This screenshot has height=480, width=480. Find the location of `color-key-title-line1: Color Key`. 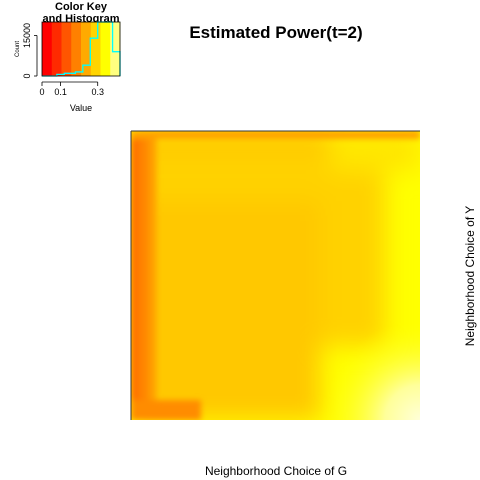

color-key-title-line1: Color Key is located at coordinates (81, 7).